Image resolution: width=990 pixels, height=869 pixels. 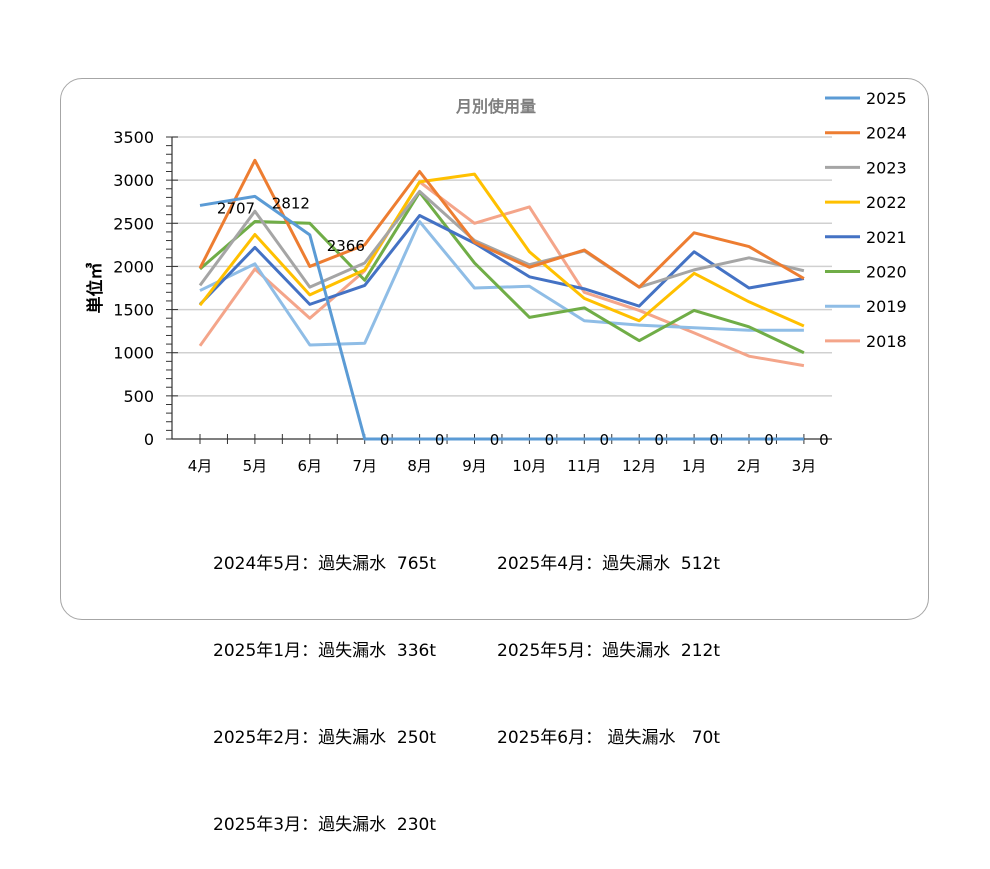 I want to click on leak-note: 2025年1月：過失漏水 336t, so click(x=325, y=651).